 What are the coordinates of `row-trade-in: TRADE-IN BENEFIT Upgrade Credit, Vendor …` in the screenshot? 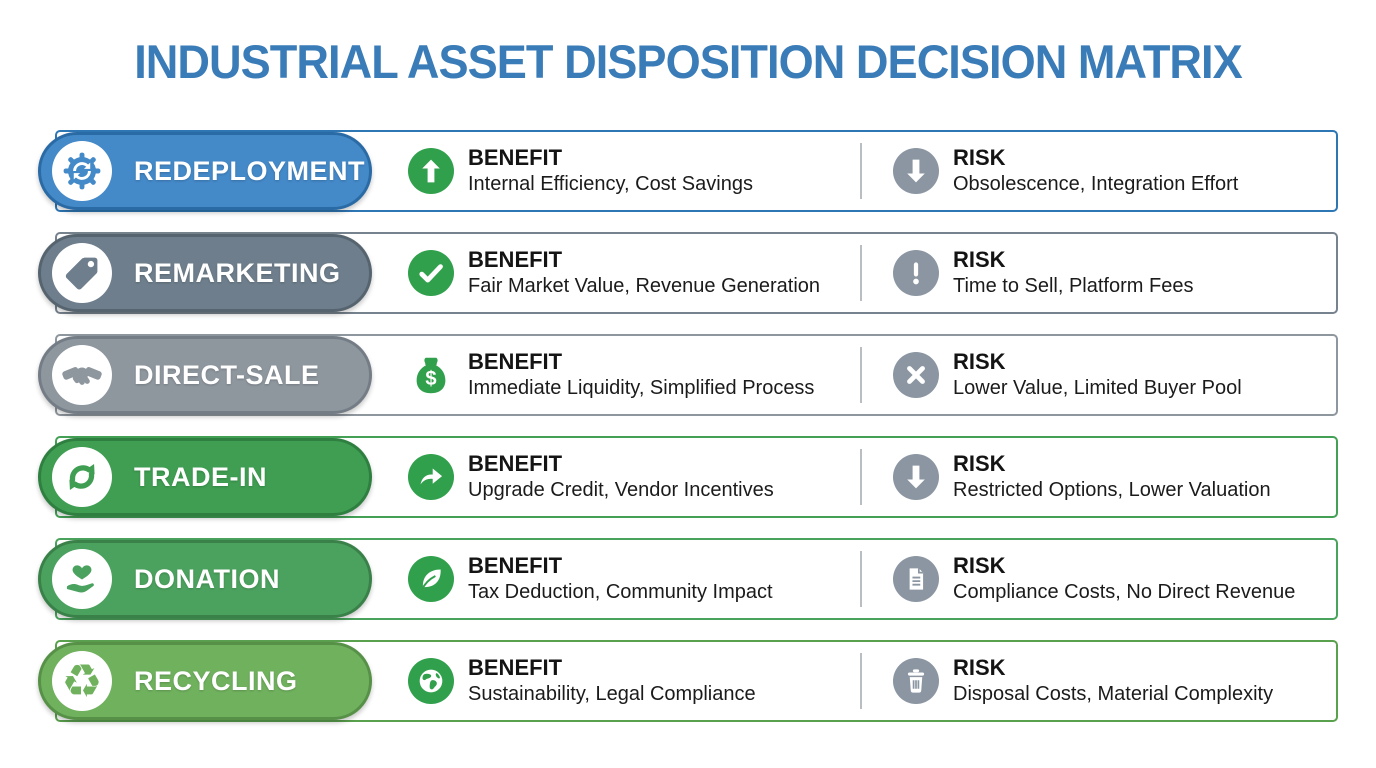 It's located at (688, 477).